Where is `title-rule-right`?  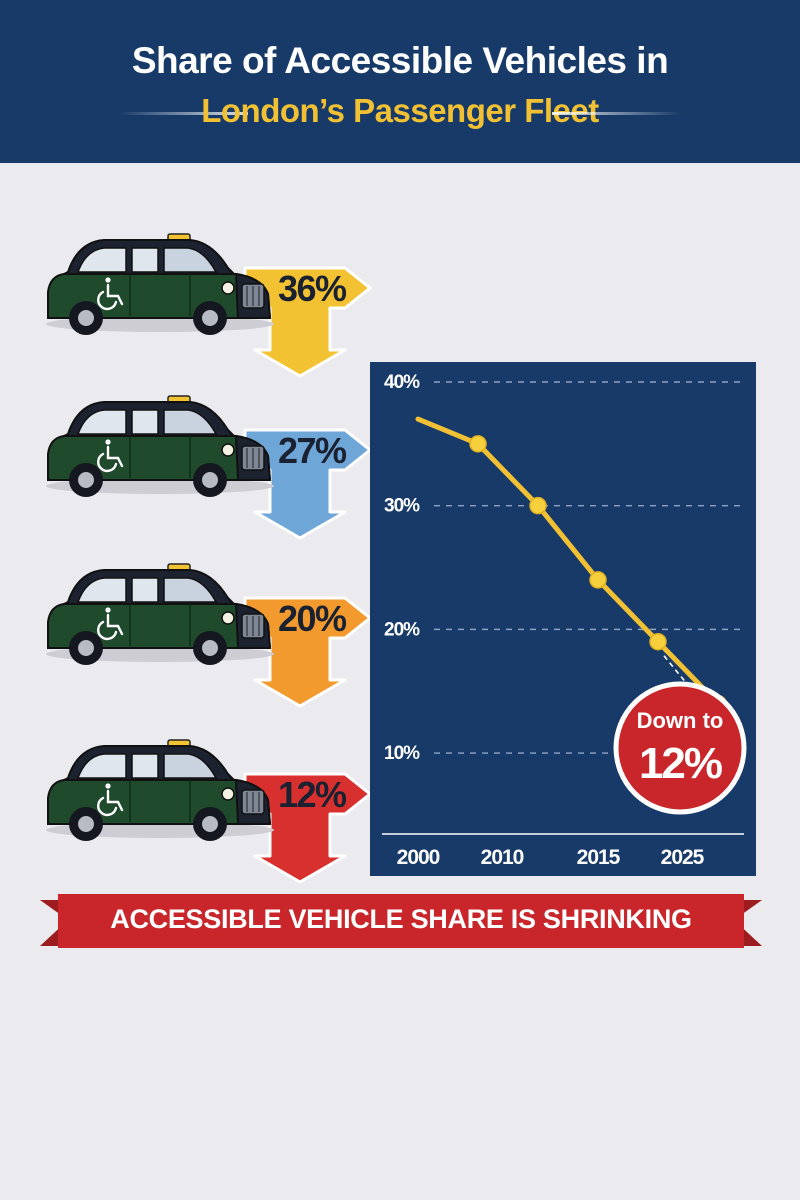 title-rule-right is located at coordinates (617, 113).